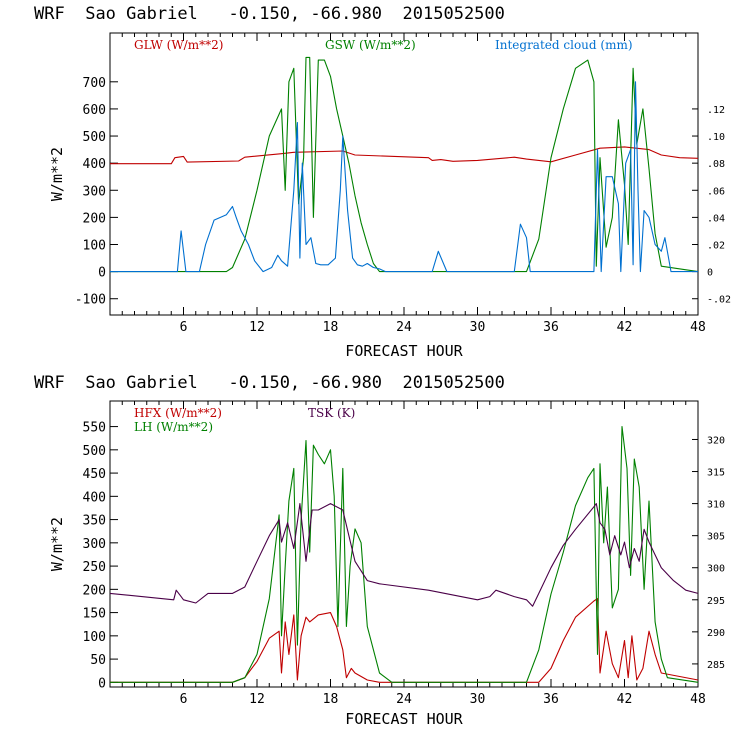 The height and width of the screenshot is (740, 740). I want to click on bottom-y-axis-title: W/m**2, so click(57, 544).